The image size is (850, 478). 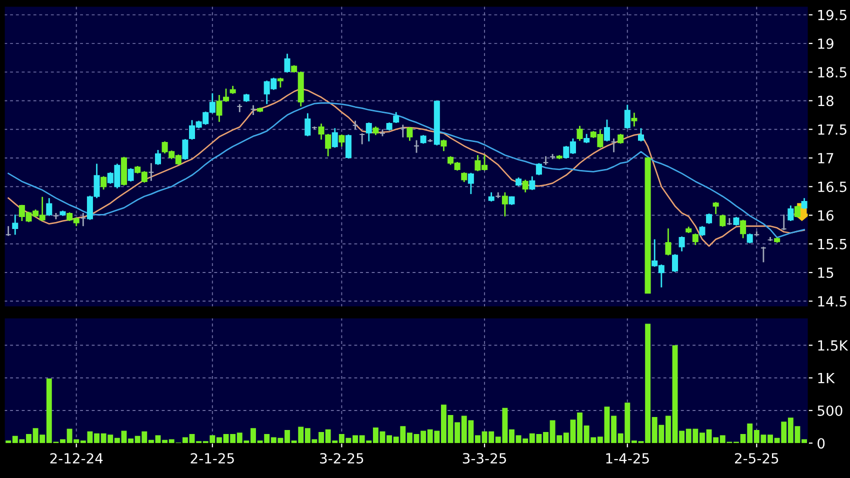 What do you see at coordinates (756, 458) in the screenshot?
I see `x-tick-label: 2-5-25` at bounding box center [756, 458].